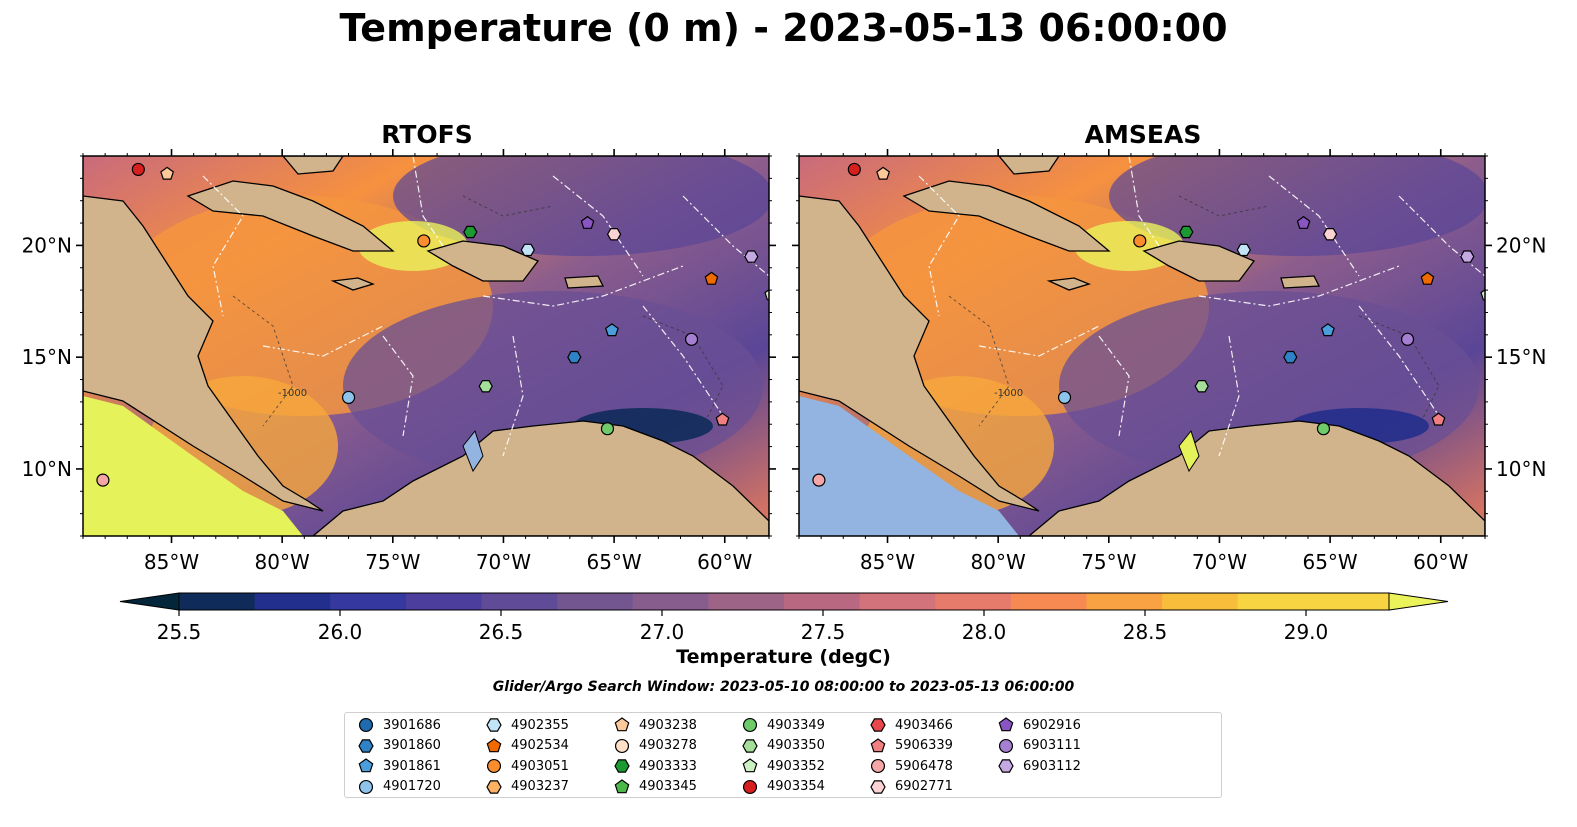 Image resolution: width=1577 pixels, height=827 pixels. Describe the element at coordinates (412, 745) in the screenshot. I see `legend-label: 3901860` at that location.